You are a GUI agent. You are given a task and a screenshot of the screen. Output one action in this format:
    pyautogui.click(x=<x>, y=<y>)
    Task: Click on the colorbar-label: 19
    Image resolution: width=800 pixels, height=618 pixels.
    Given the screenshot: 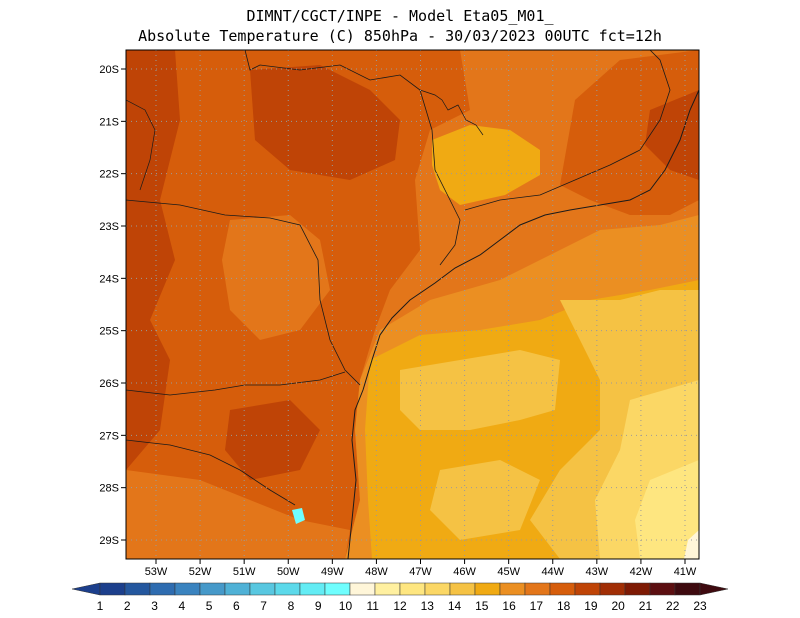 What is the action you would take?
    pyautogui.click(x=591, y=606)
    